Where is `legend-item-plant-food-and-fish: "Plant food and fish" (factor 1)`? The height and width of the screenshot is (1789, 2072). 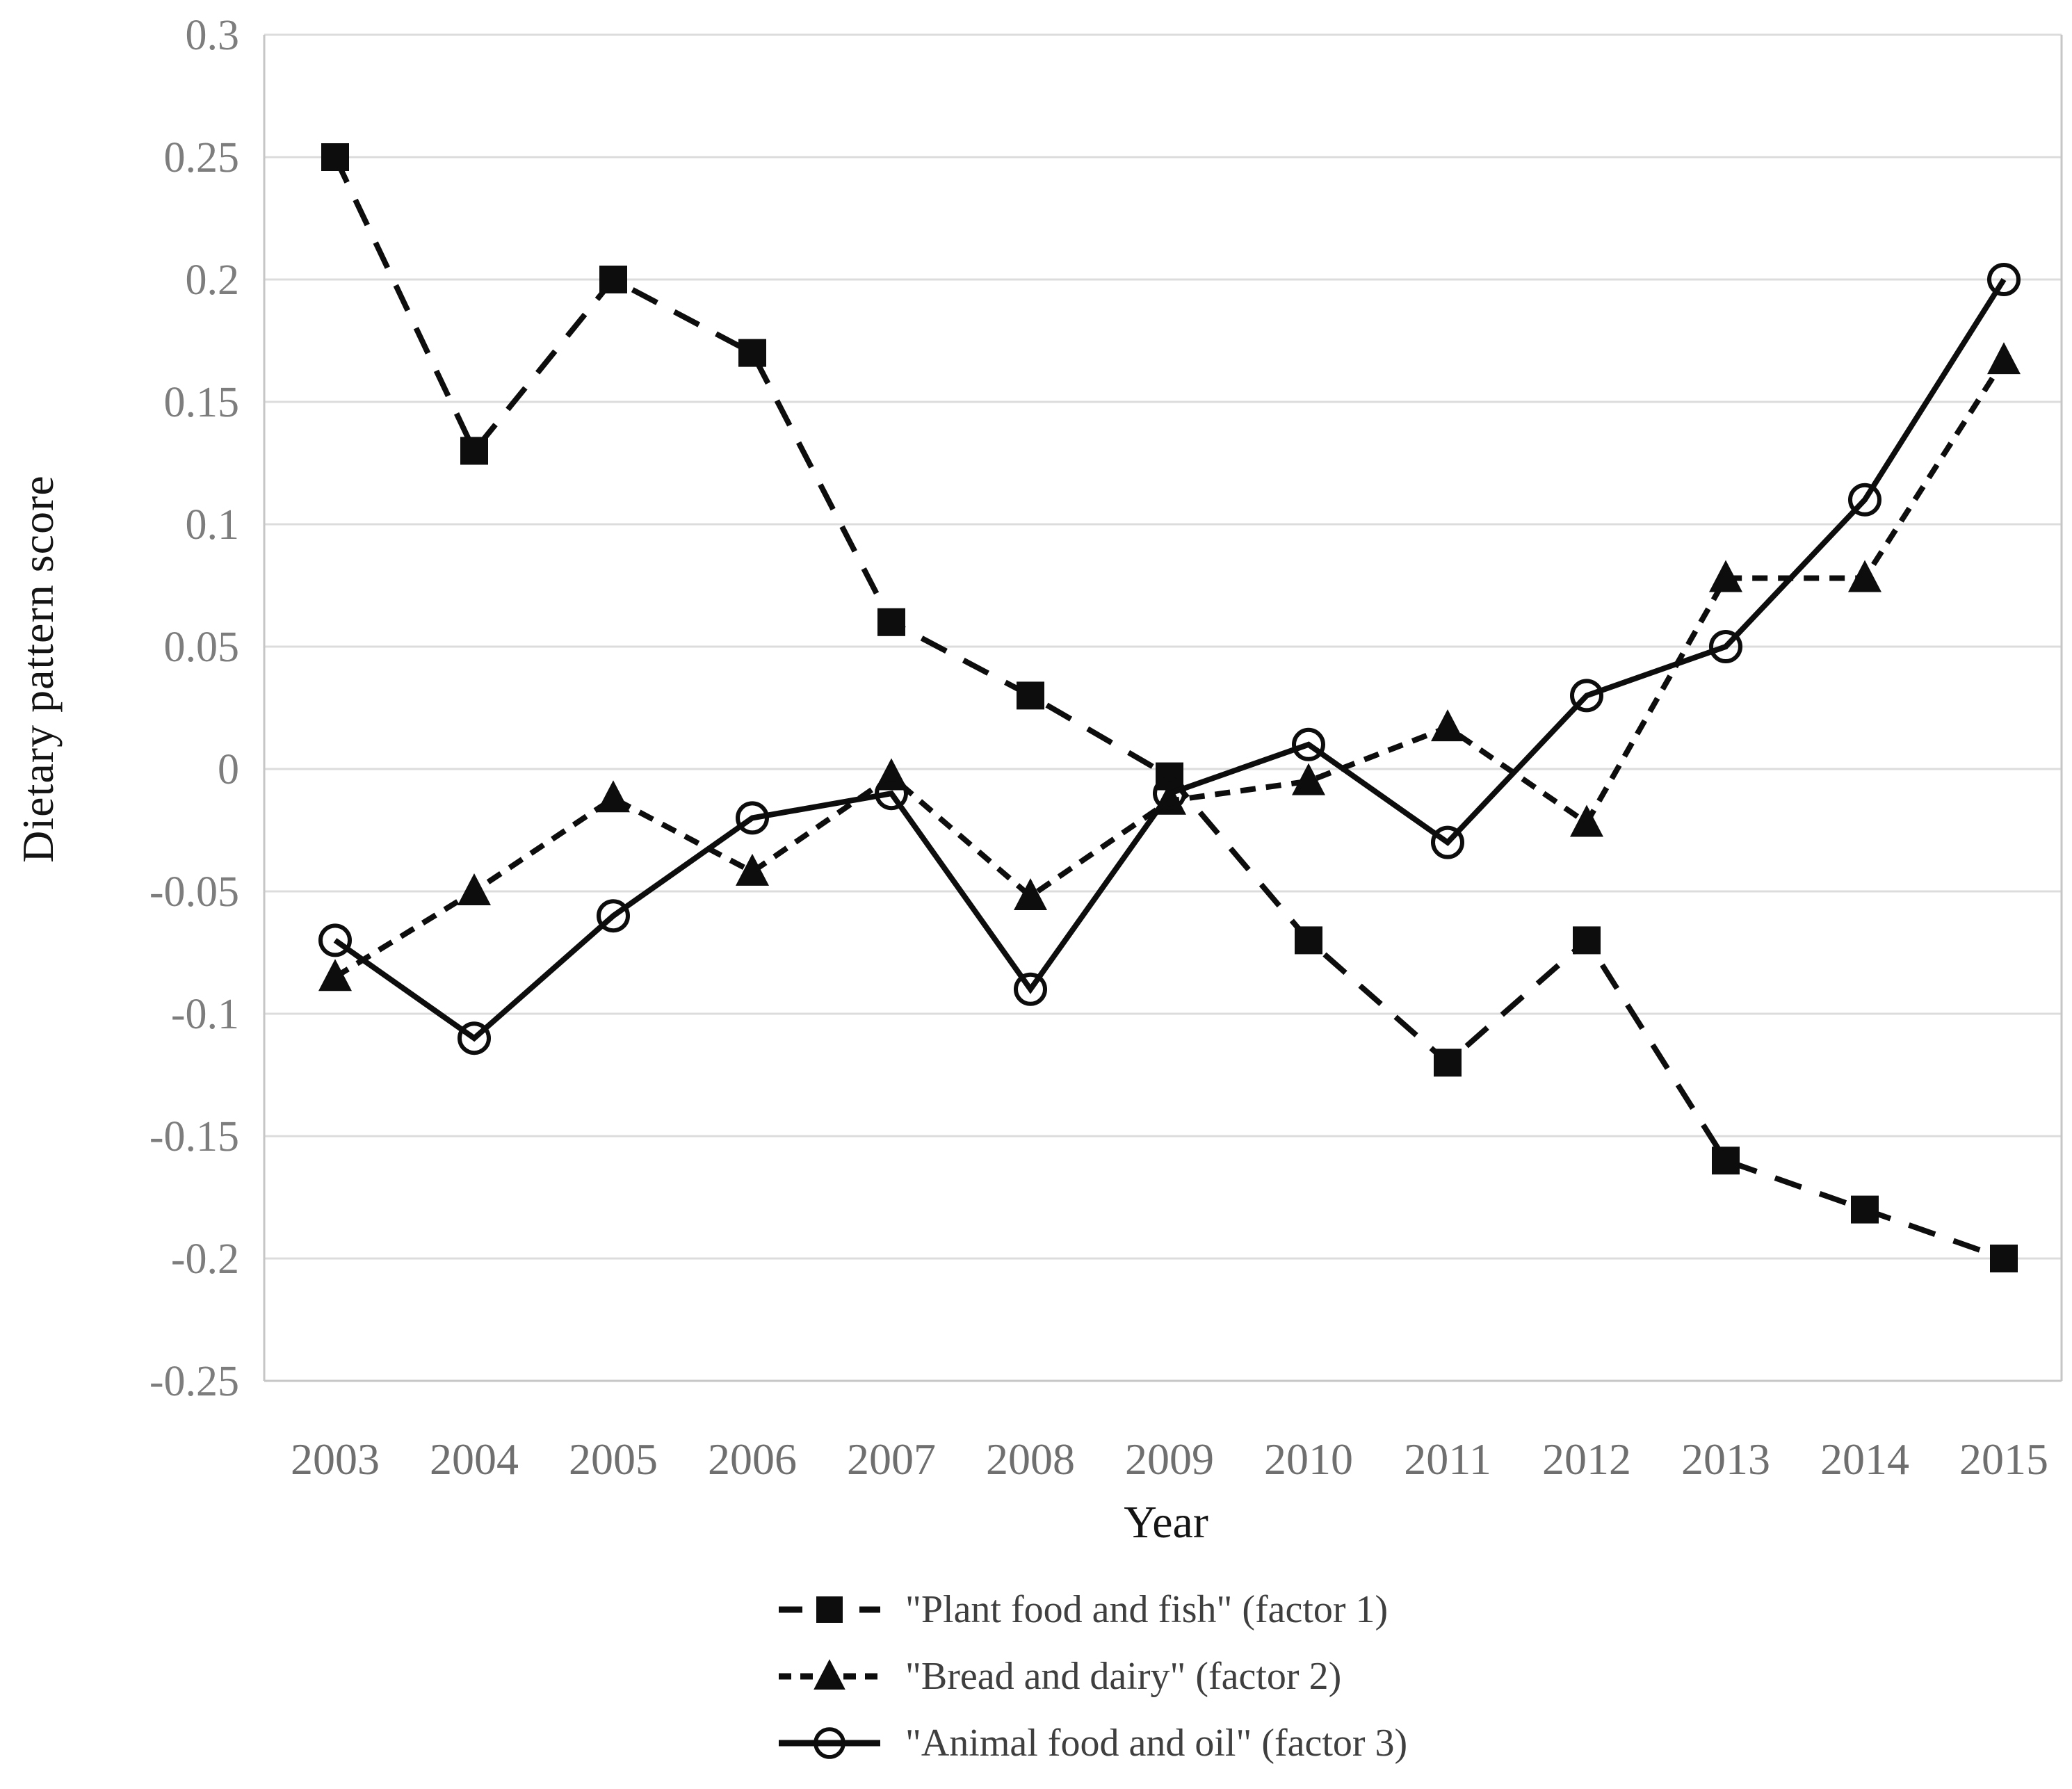 legend-item-plant-food-and-fish: "Plant food and fish" (factor 1) is located at coordinates (1092, 1610).